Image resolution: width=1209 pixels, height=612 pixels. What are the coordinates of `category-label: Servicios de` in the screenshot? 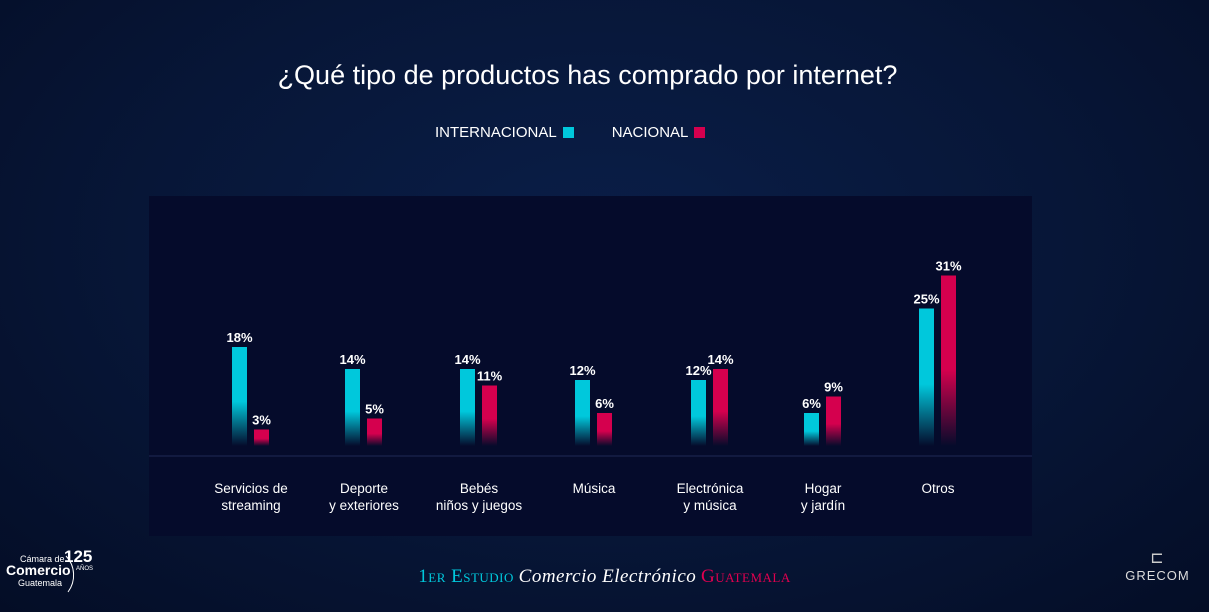 It's located at (251, 488).